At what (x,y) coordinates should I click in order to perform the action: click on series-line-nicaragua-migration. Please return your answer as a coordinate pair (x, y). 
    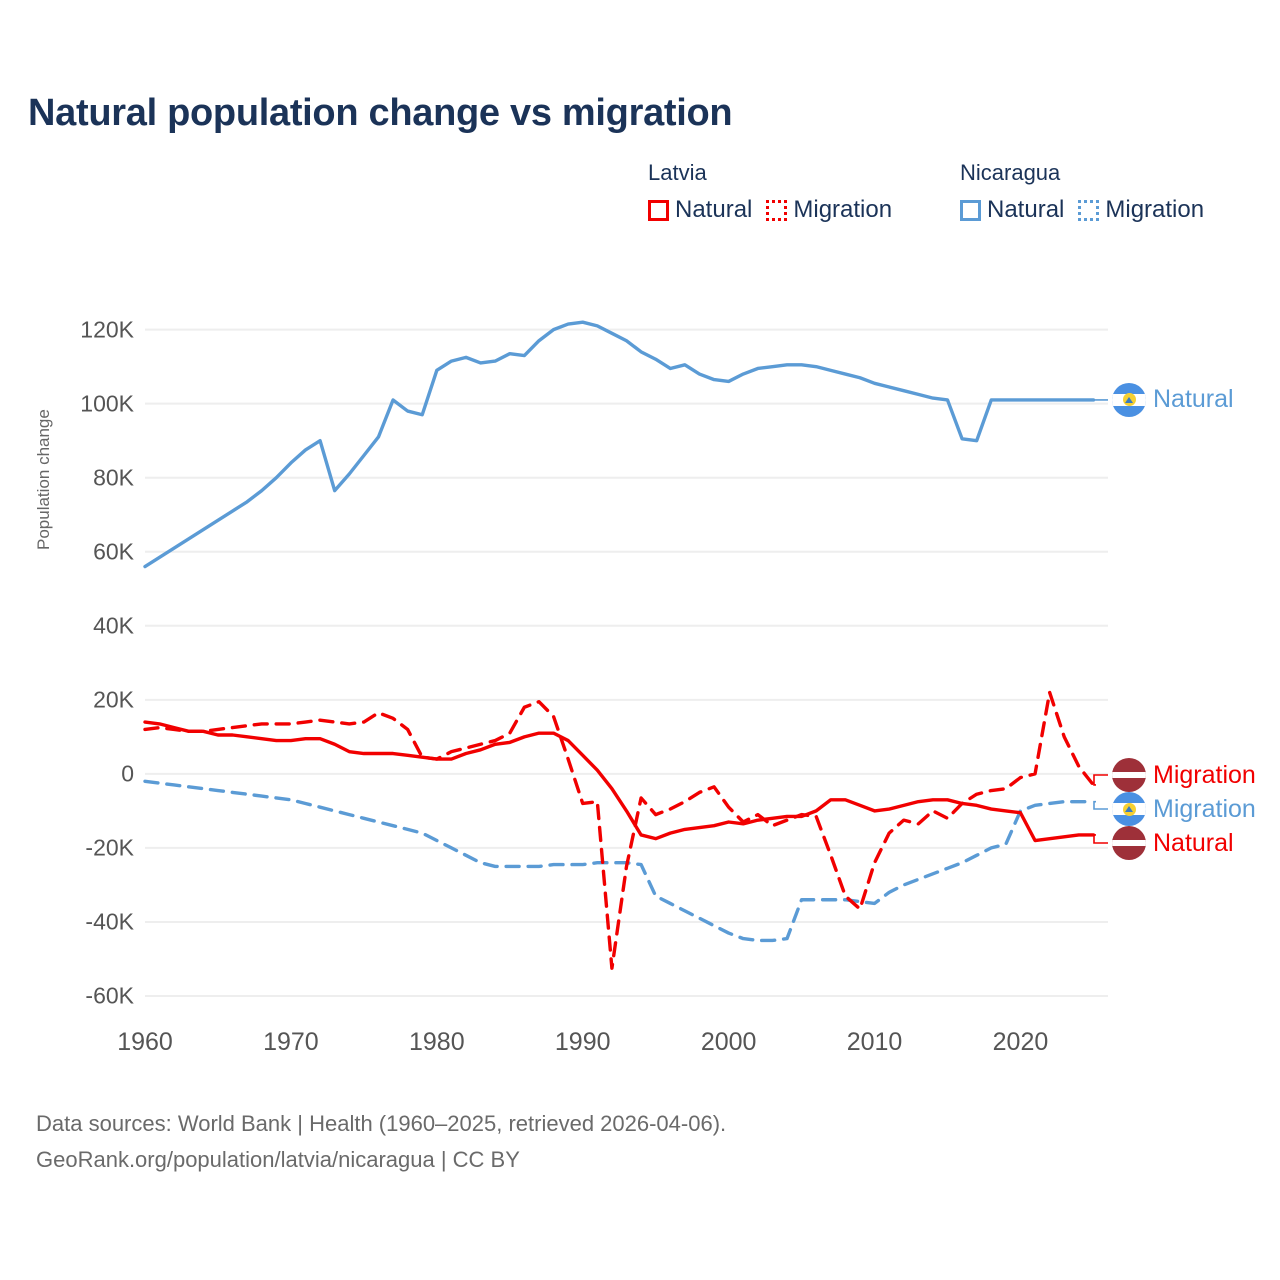
    Looking at the image, I should click on (619, 861).